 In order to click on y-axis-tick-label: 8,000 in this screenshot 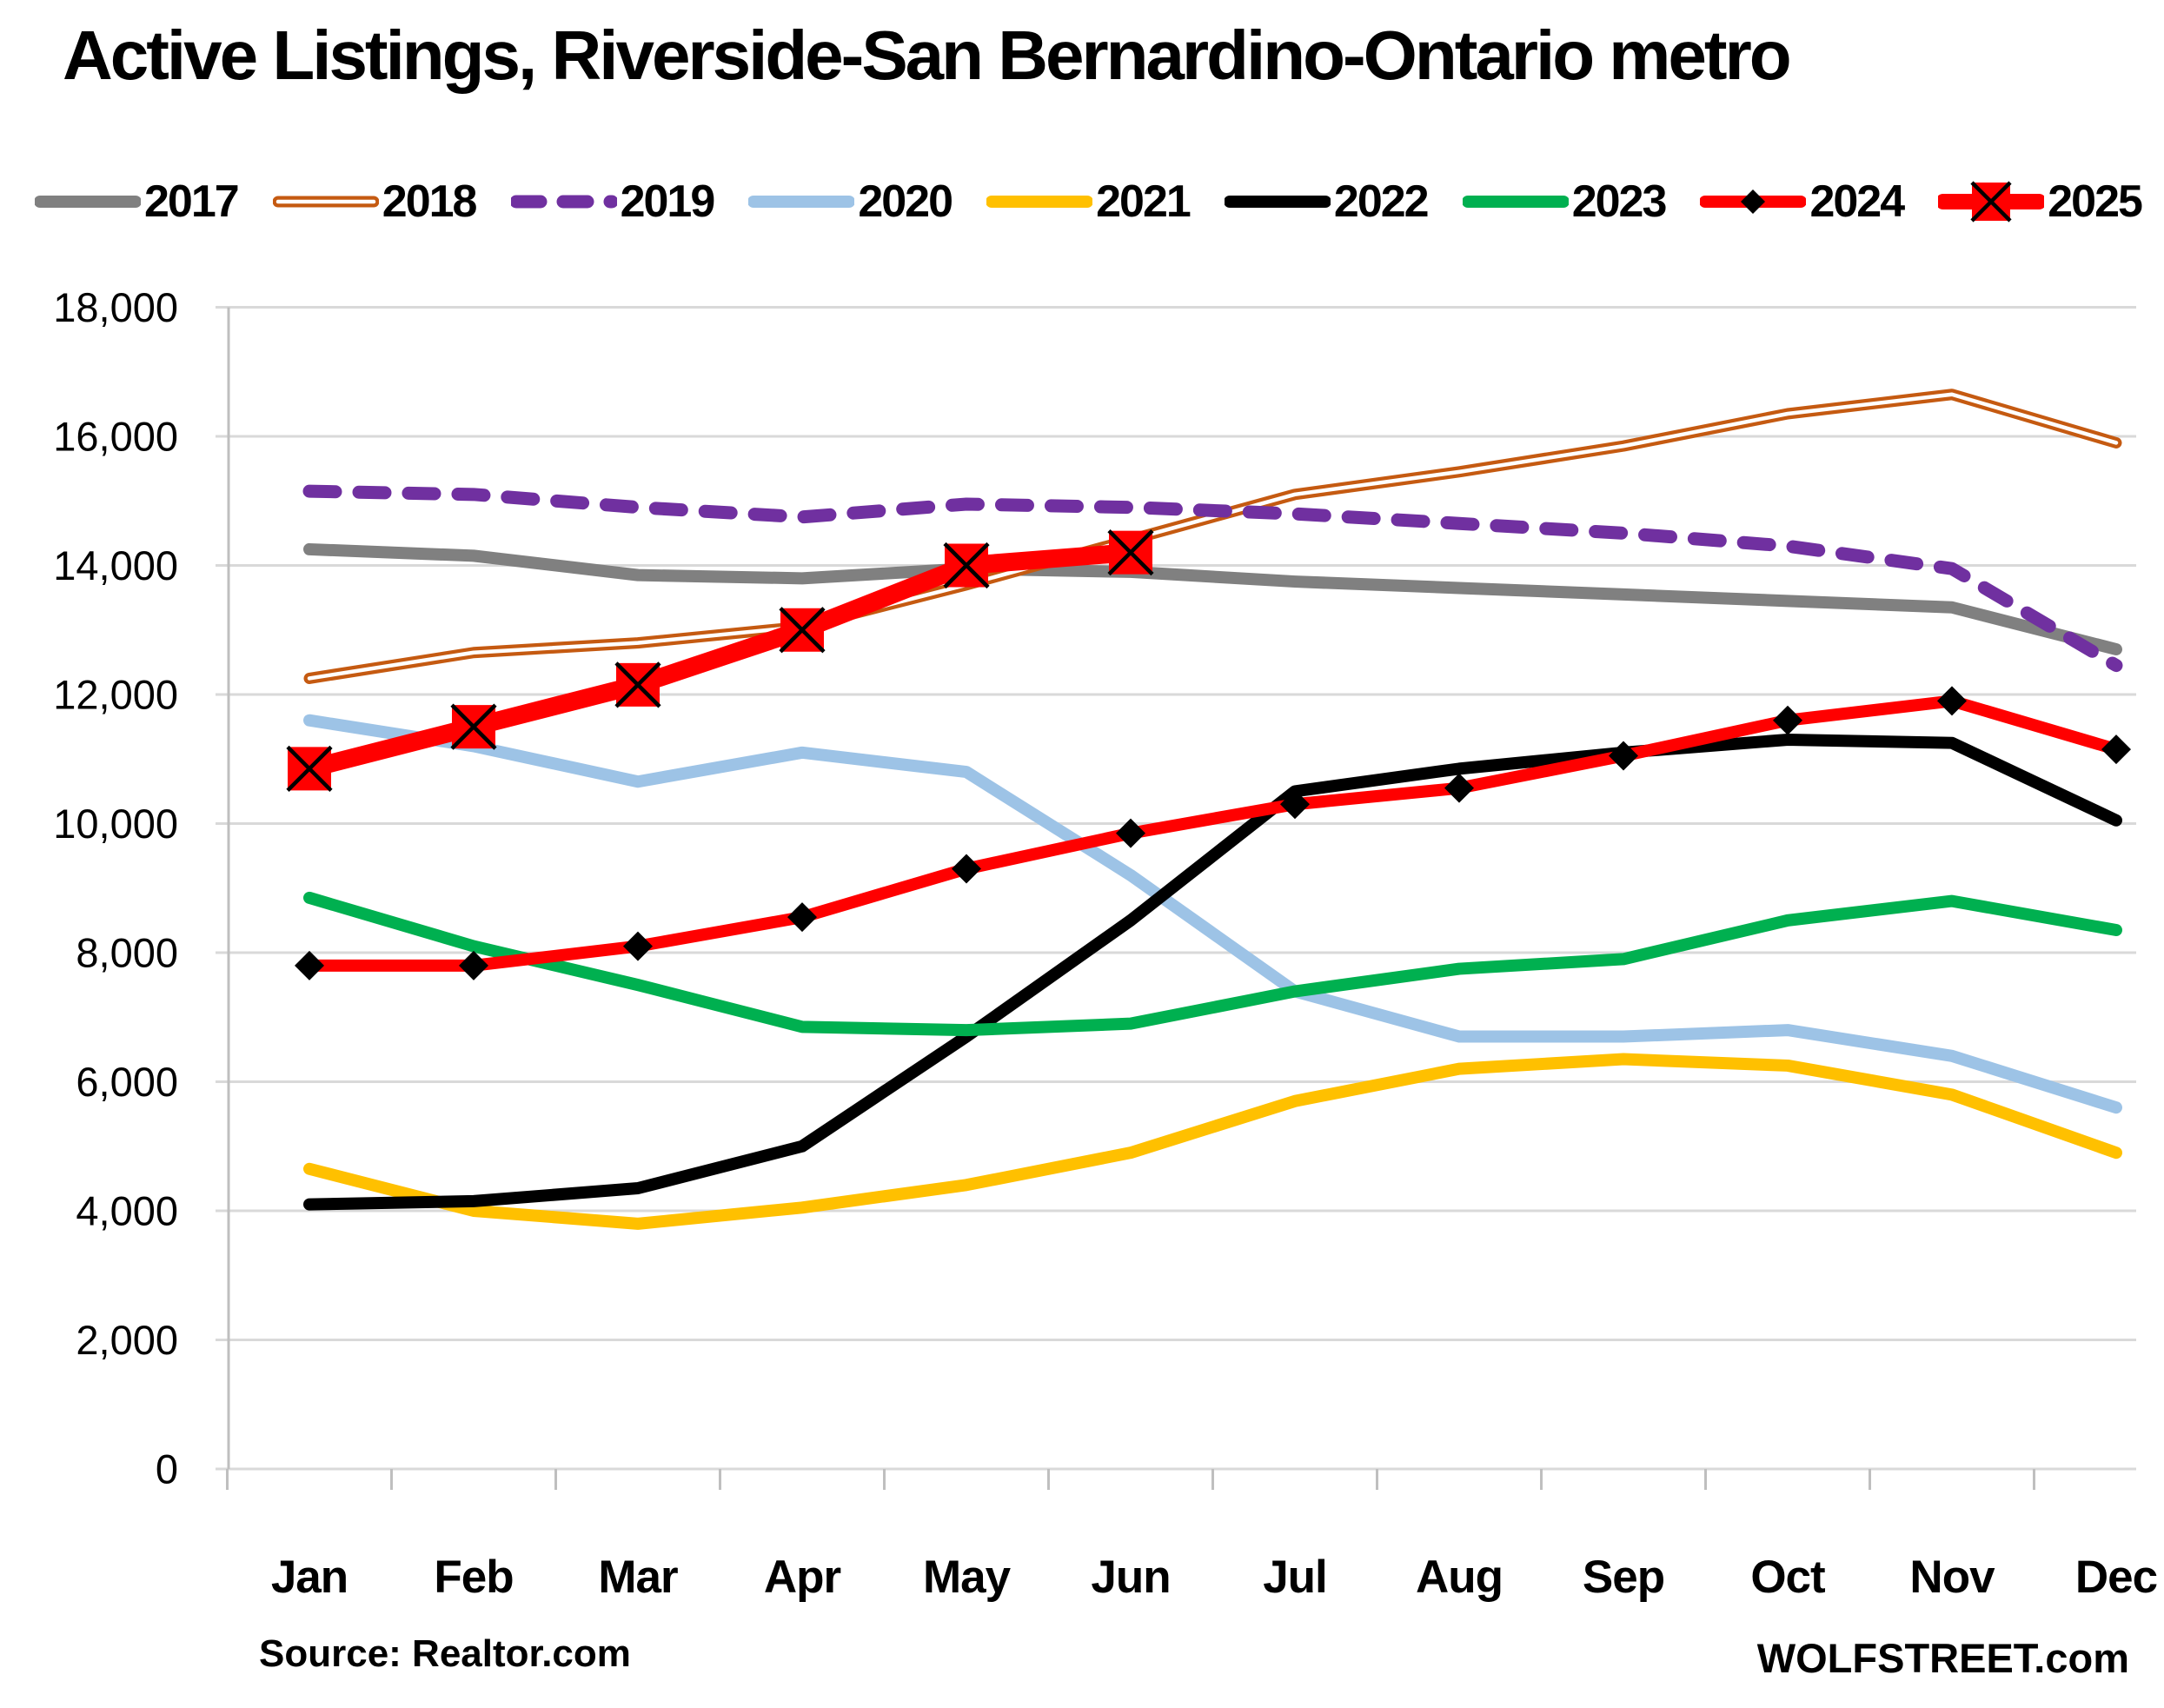, I will do `click(127, 953)`.